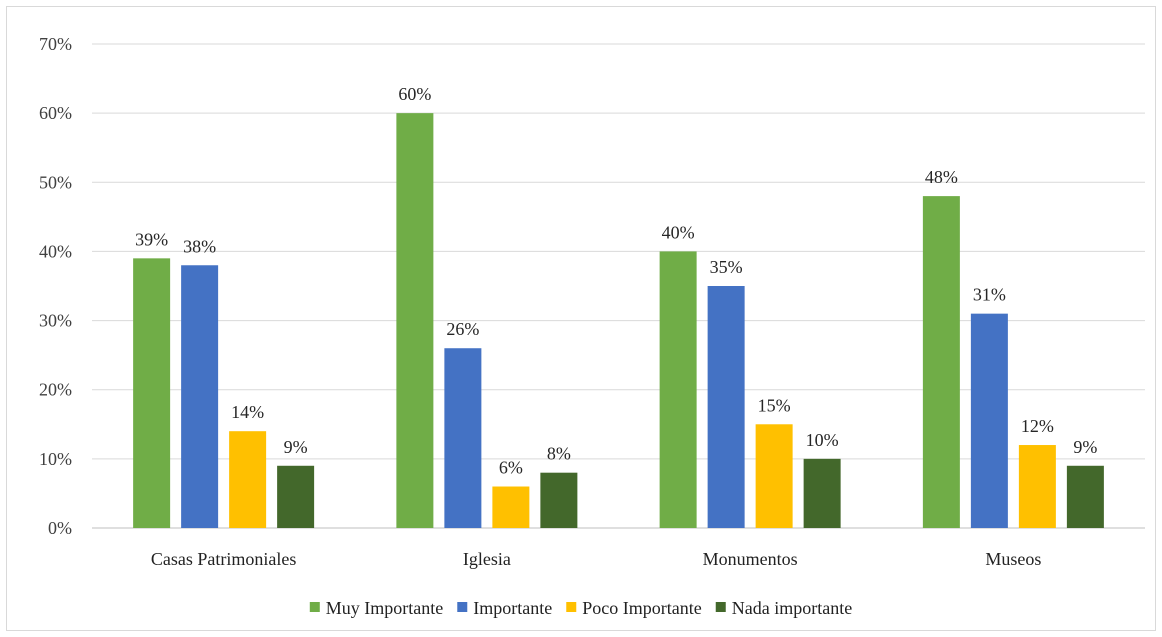  What do you see at coordinates (55, 182) in the screenshot?
I see `y-tick-label: 50%` at bounding box center [55, 182].